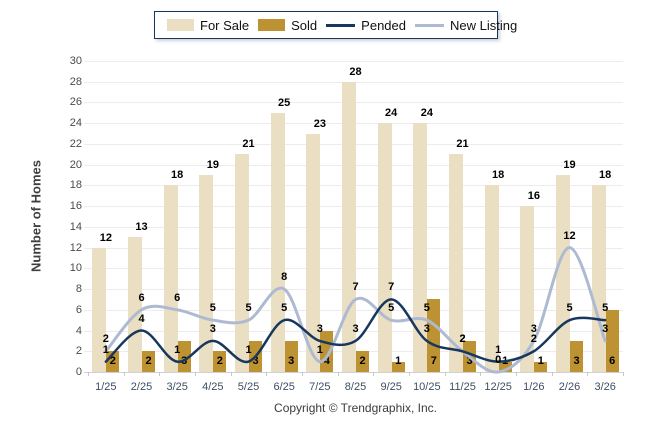  What do you see at coordinates (75, 164) in the screenshot?
I see `y-tick-label: 20` at bounding box center [75, 164].